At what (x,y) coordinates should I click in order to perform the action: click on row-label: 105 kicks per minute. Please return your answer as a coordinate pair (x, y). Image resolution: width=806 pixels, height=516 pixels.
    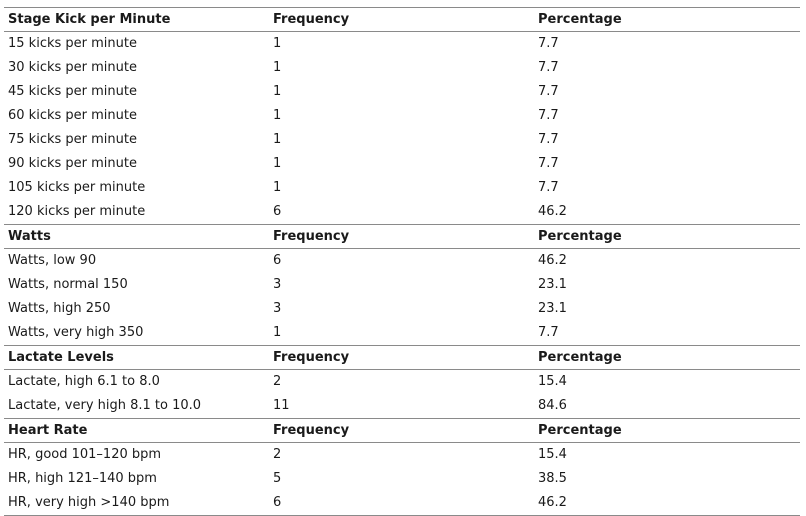
    Looking at the image, I should click on (136, 188).